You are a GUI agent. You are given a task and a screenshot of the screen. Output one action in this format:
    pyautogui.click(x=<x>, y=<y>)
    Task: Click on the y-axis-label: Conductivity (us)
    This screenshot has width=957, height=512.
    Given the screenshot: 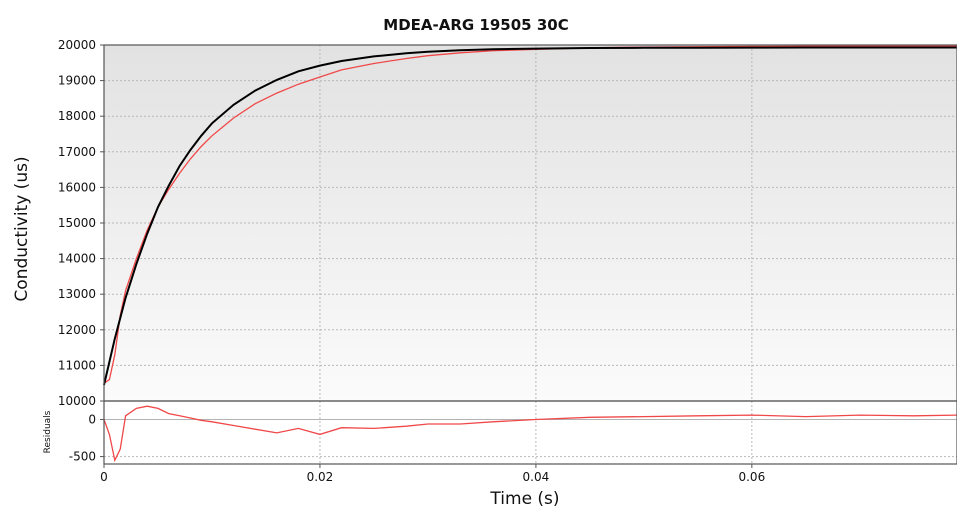 What is the action you would take?
    pyautogui.click(x=22, y=228)
    